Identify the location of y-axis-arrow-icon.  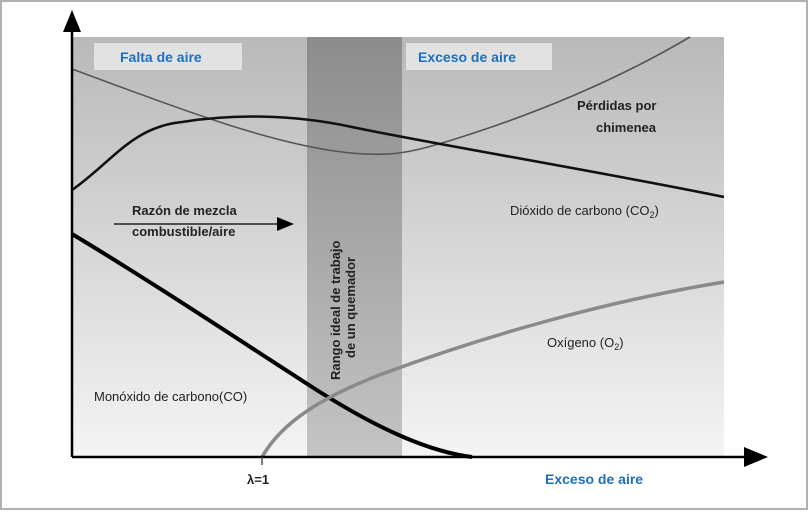
(72, 21).